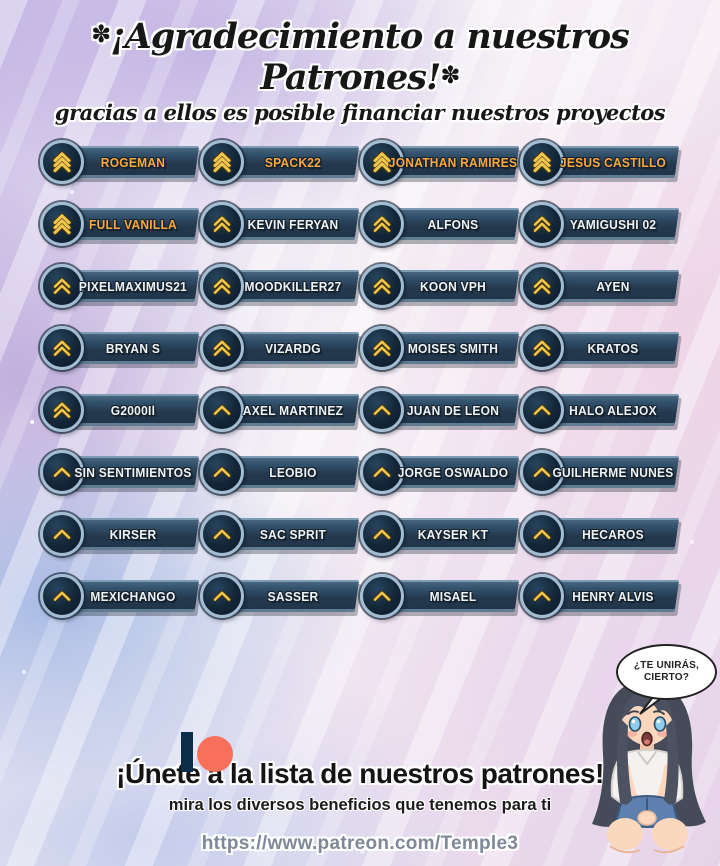  Describe the element at coordinates (453, 224) in the screenshot. I see `patron-name: ALFONS` at that location.